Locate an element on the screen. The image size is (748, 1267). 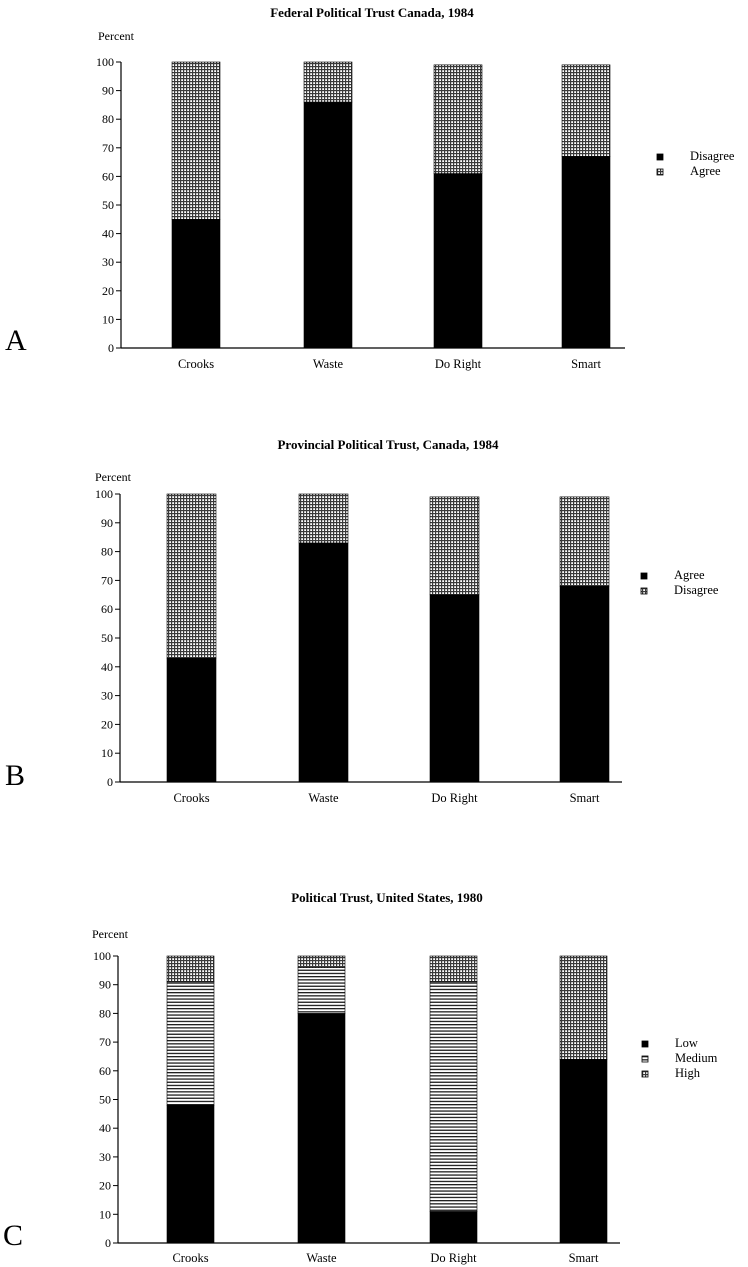
bar-medium-do-right is located at coordinates (453, 1096).